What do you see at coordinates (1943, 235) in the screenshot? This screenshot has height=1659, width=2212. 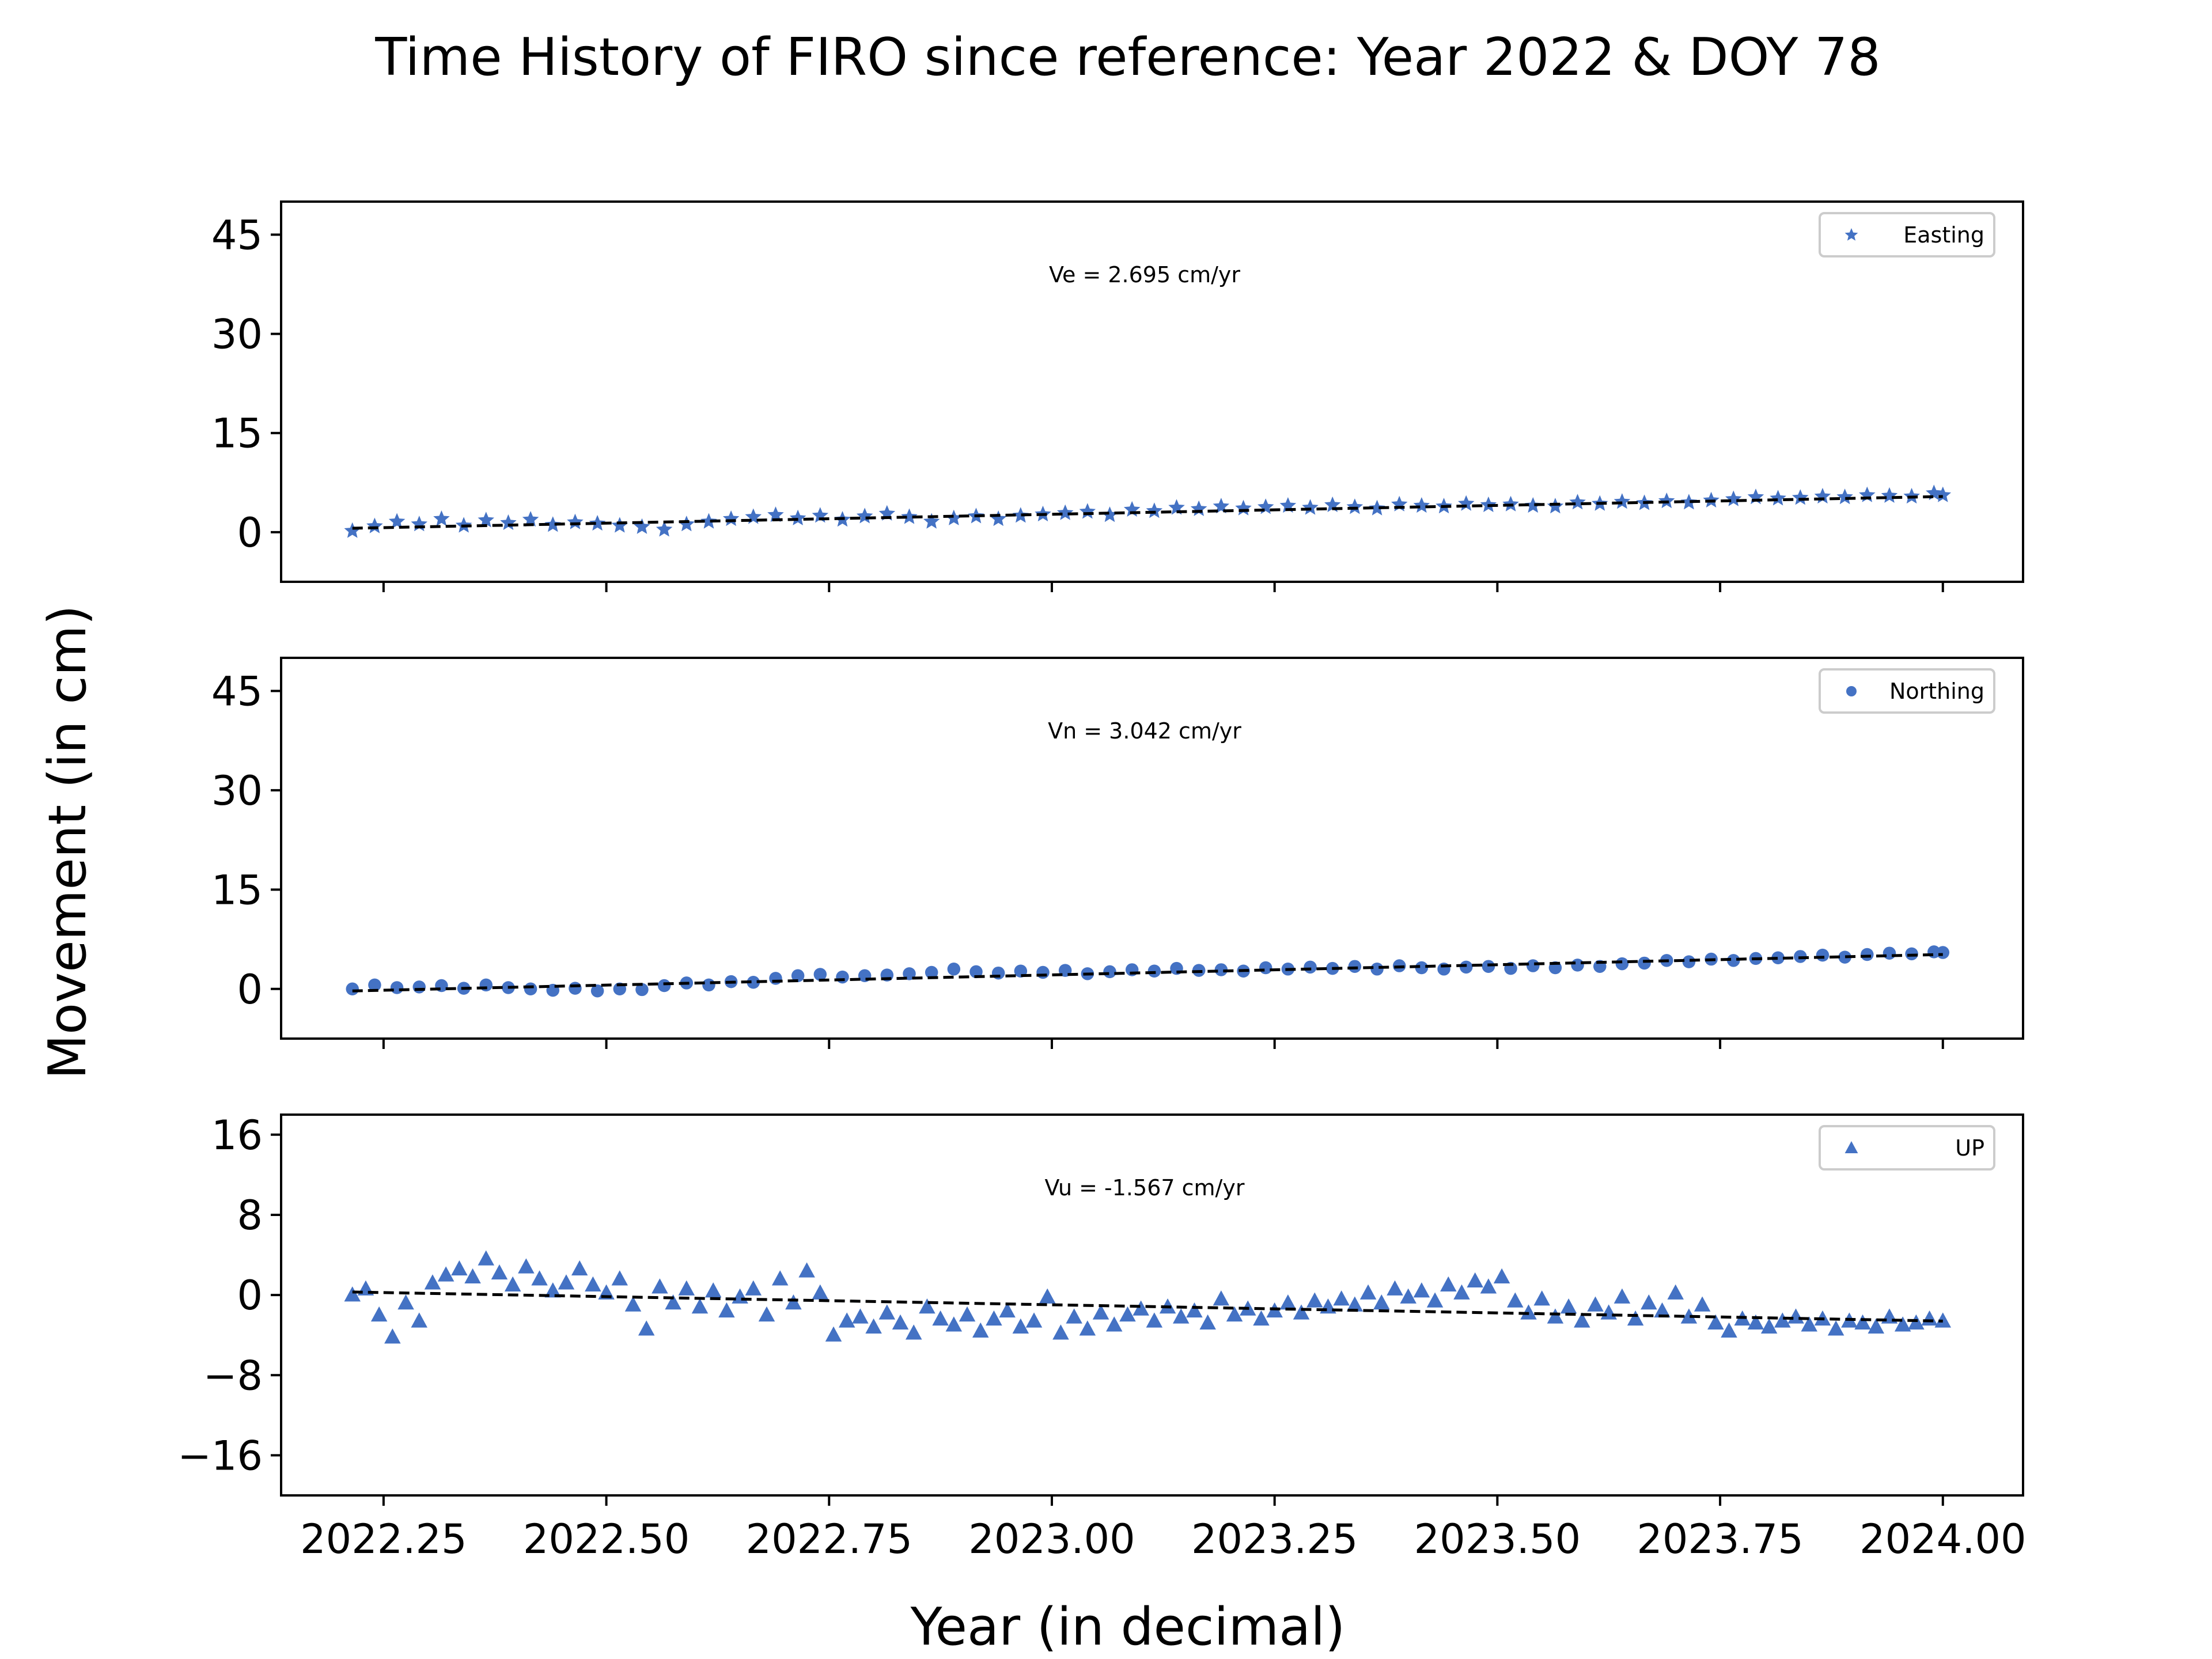 I see `legend-label: Easting` at bounding box center [1943, 235].